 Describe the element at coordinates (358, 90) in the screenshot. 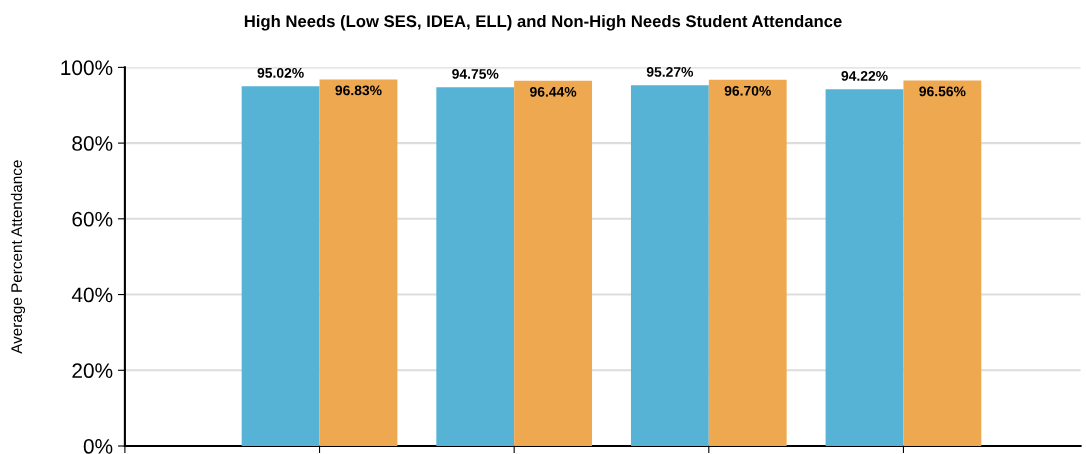

I see `data-label: 96.83%` at that location.